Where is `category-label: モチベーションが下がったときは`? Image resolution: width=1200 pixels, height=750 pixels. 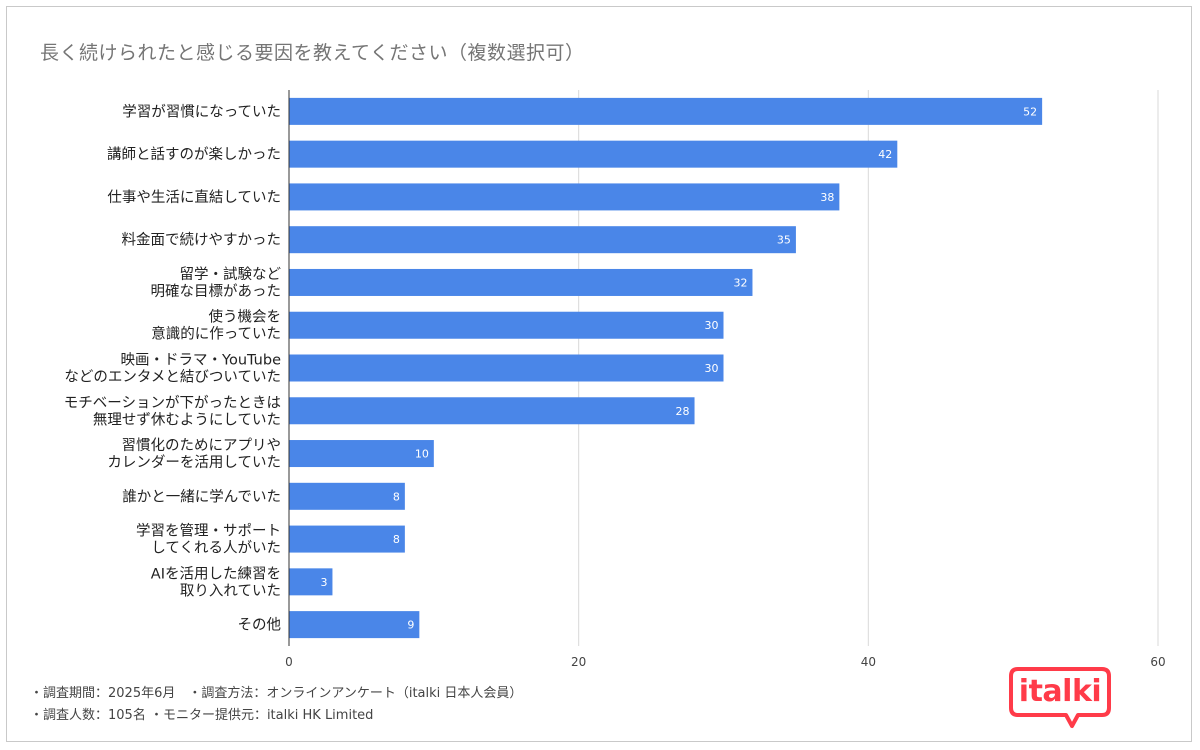 category-label: モチベーションが下がったときは is located at coordinates (172, 402).